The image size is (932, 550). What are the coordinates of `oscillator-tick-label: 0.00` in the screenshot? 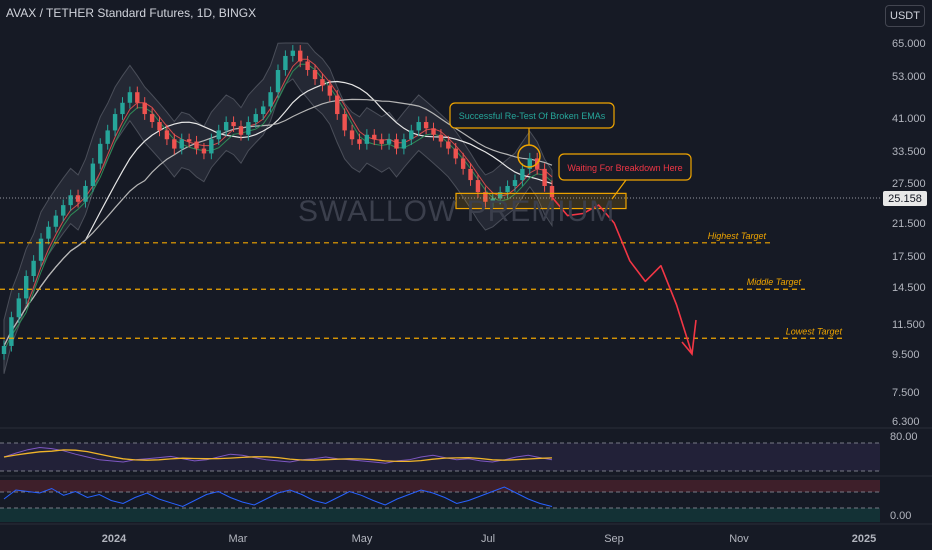 It's located at (900, 516).